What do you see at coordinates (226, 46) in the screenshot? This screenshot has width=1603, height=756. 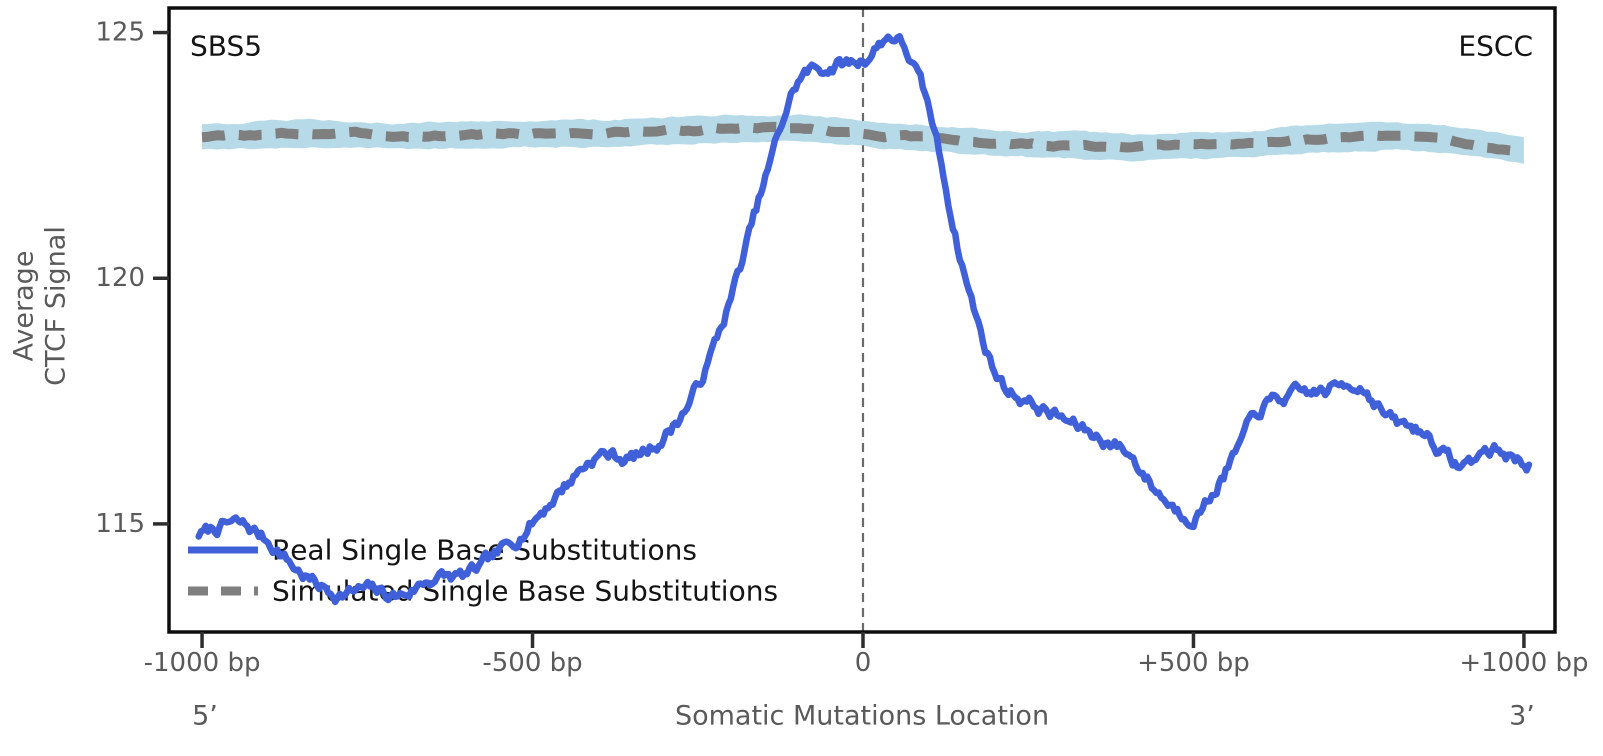 I see `signature-label: SBS5` at bounding box center [226, 46].